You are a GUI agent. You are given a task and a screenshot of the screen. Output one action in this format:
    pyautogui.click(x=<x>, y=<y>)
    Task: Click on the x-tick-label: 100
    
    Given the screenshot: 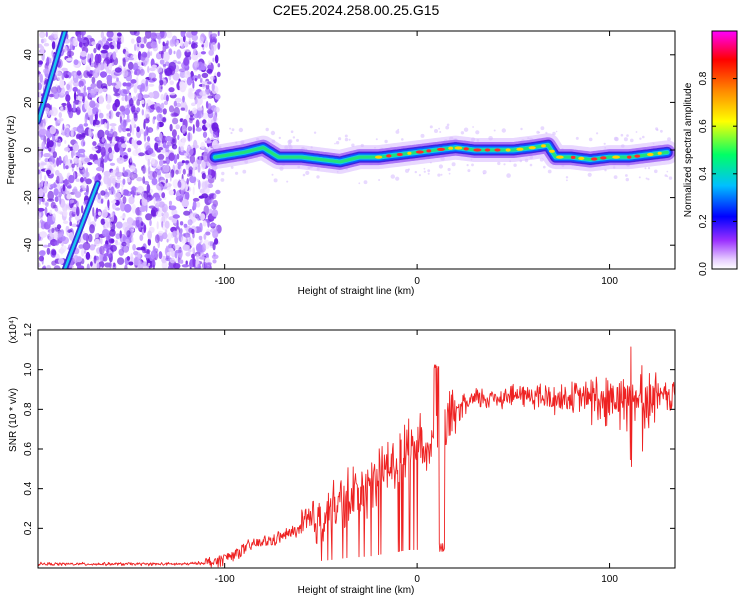 What is the action you would take?
    pyautogui.click(x=609, y=281)
    